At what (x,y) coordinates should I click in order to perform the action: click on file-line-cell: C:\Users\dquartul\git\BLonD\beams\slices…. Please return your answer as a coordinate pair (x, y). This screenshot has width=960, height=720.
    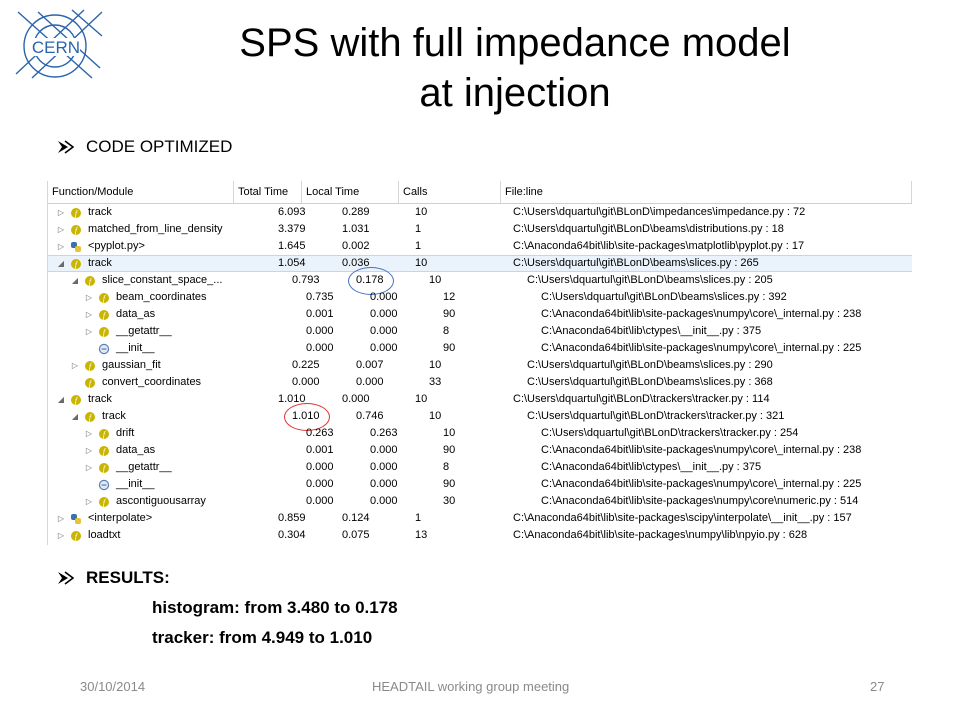
    Looking at the image, I should click on (724, 297).